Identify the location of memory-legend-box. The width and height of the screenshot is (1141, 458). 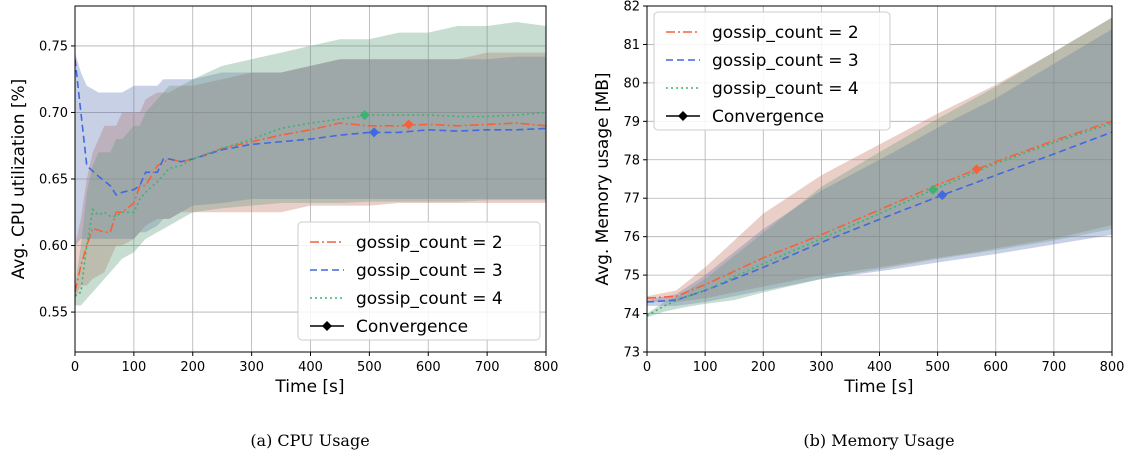
(772, 71).